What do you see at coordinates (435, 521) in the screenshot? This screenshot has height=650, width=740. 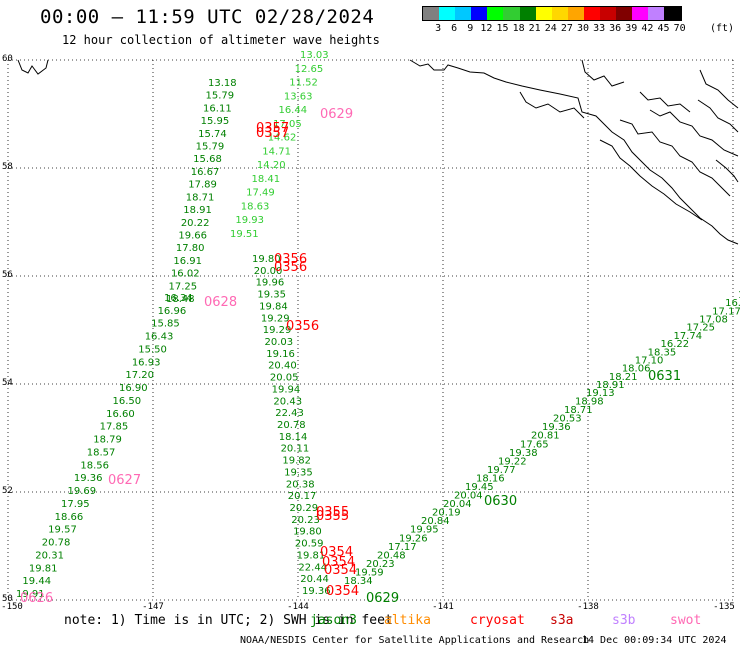 I see `wave-height-label: 20.84` at bounding box center [435, 521].